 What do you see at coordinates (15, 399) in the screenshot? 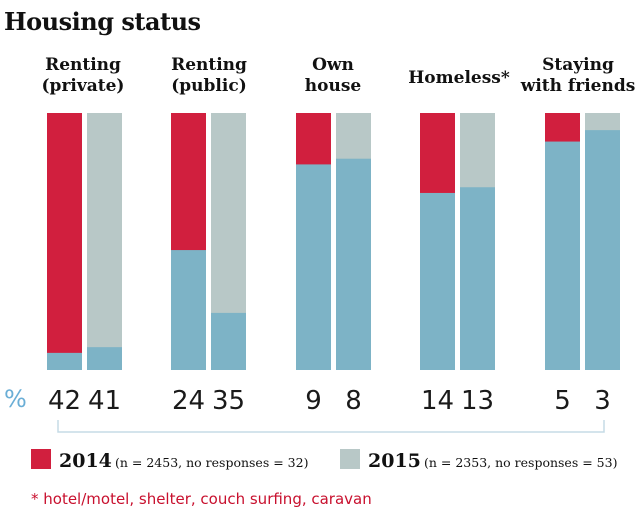
I see `percent-sign: %` at bounding box center [15, 399].